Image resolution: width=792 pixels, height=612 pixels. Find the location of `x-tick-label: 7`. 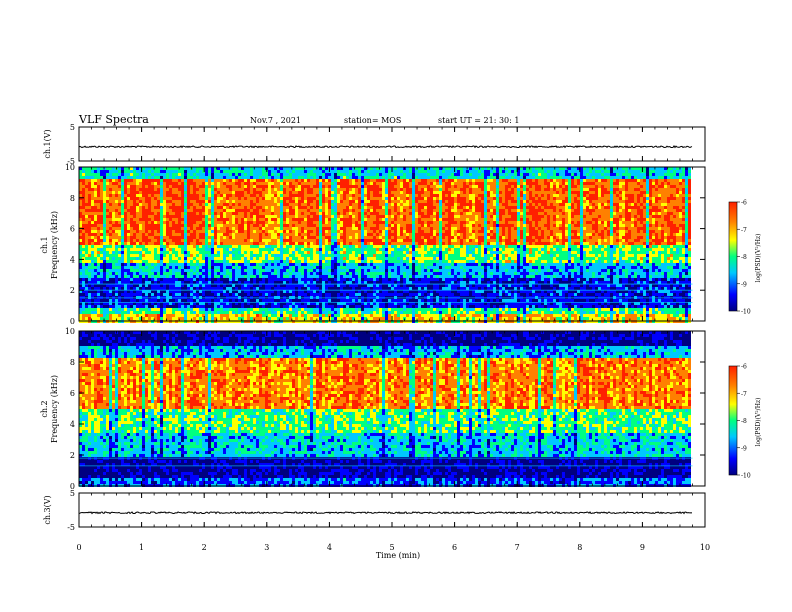

x-tick-label: 7 is located at coordinates (517, 547).